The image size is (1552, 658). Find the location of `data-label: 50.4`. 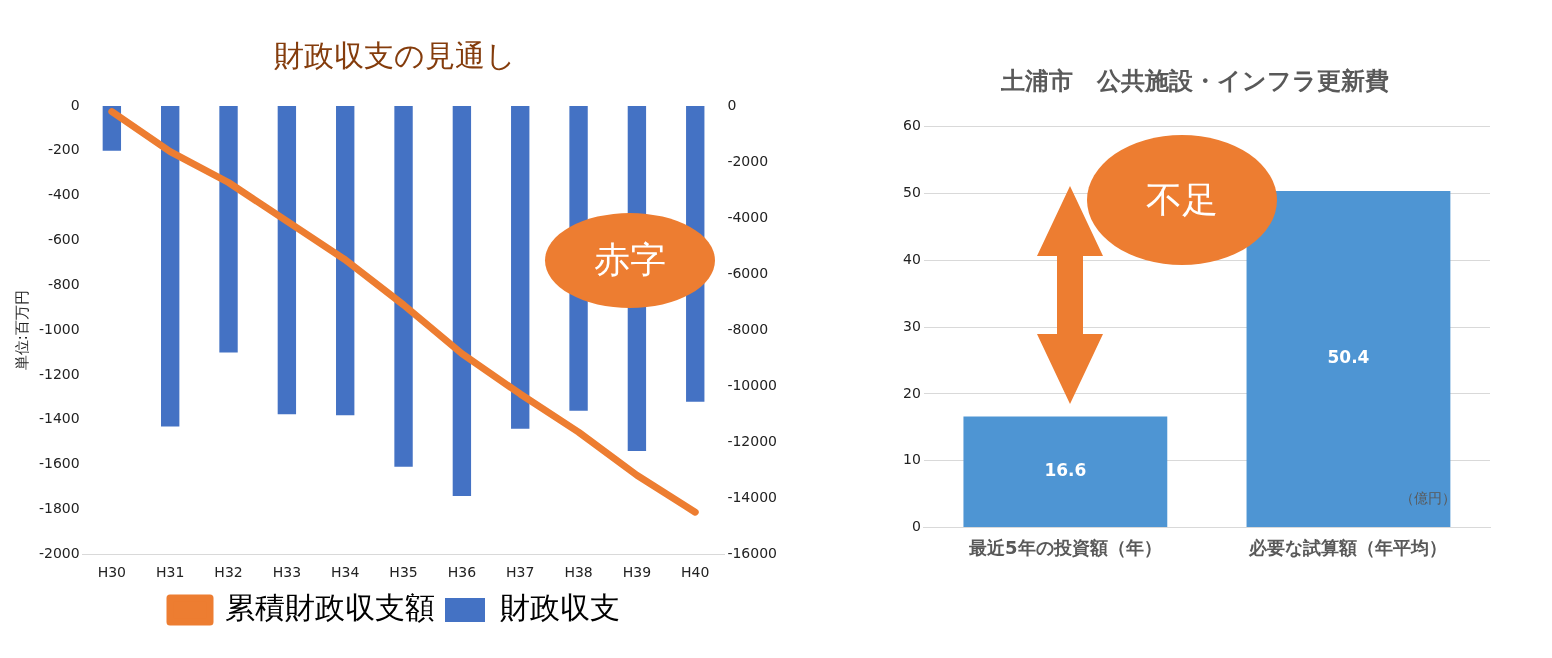

data-label: 50.4 is located at coordinates (1348, 357).